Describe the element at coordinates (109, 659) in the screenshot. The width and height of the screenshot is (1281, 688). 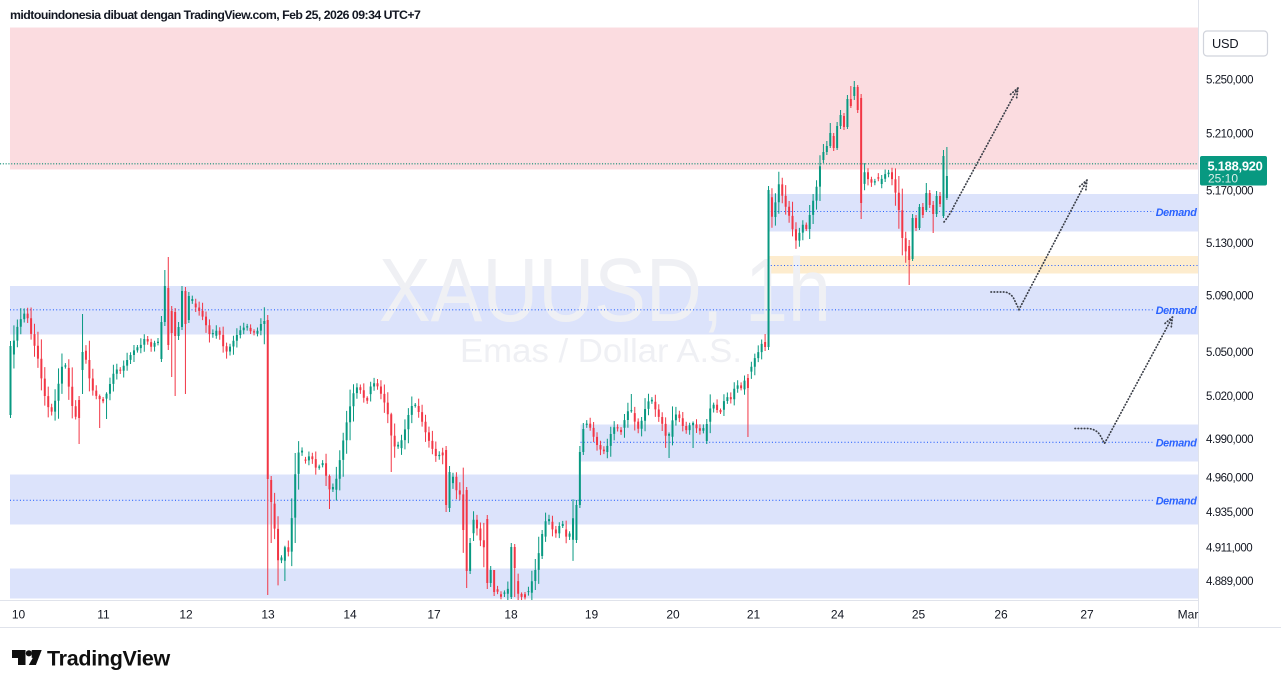
I see `svg-text: TradingView` at that location.